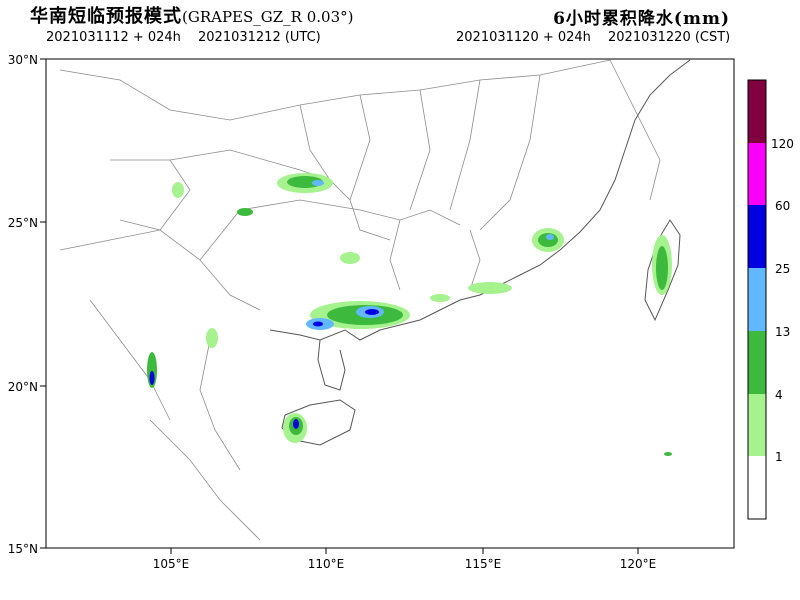 The image size is (800, 600). What do you see at coordinates (23, 223) in the screenshot?
I see `lat-label: 25°N` at bounding box center [23, 223].